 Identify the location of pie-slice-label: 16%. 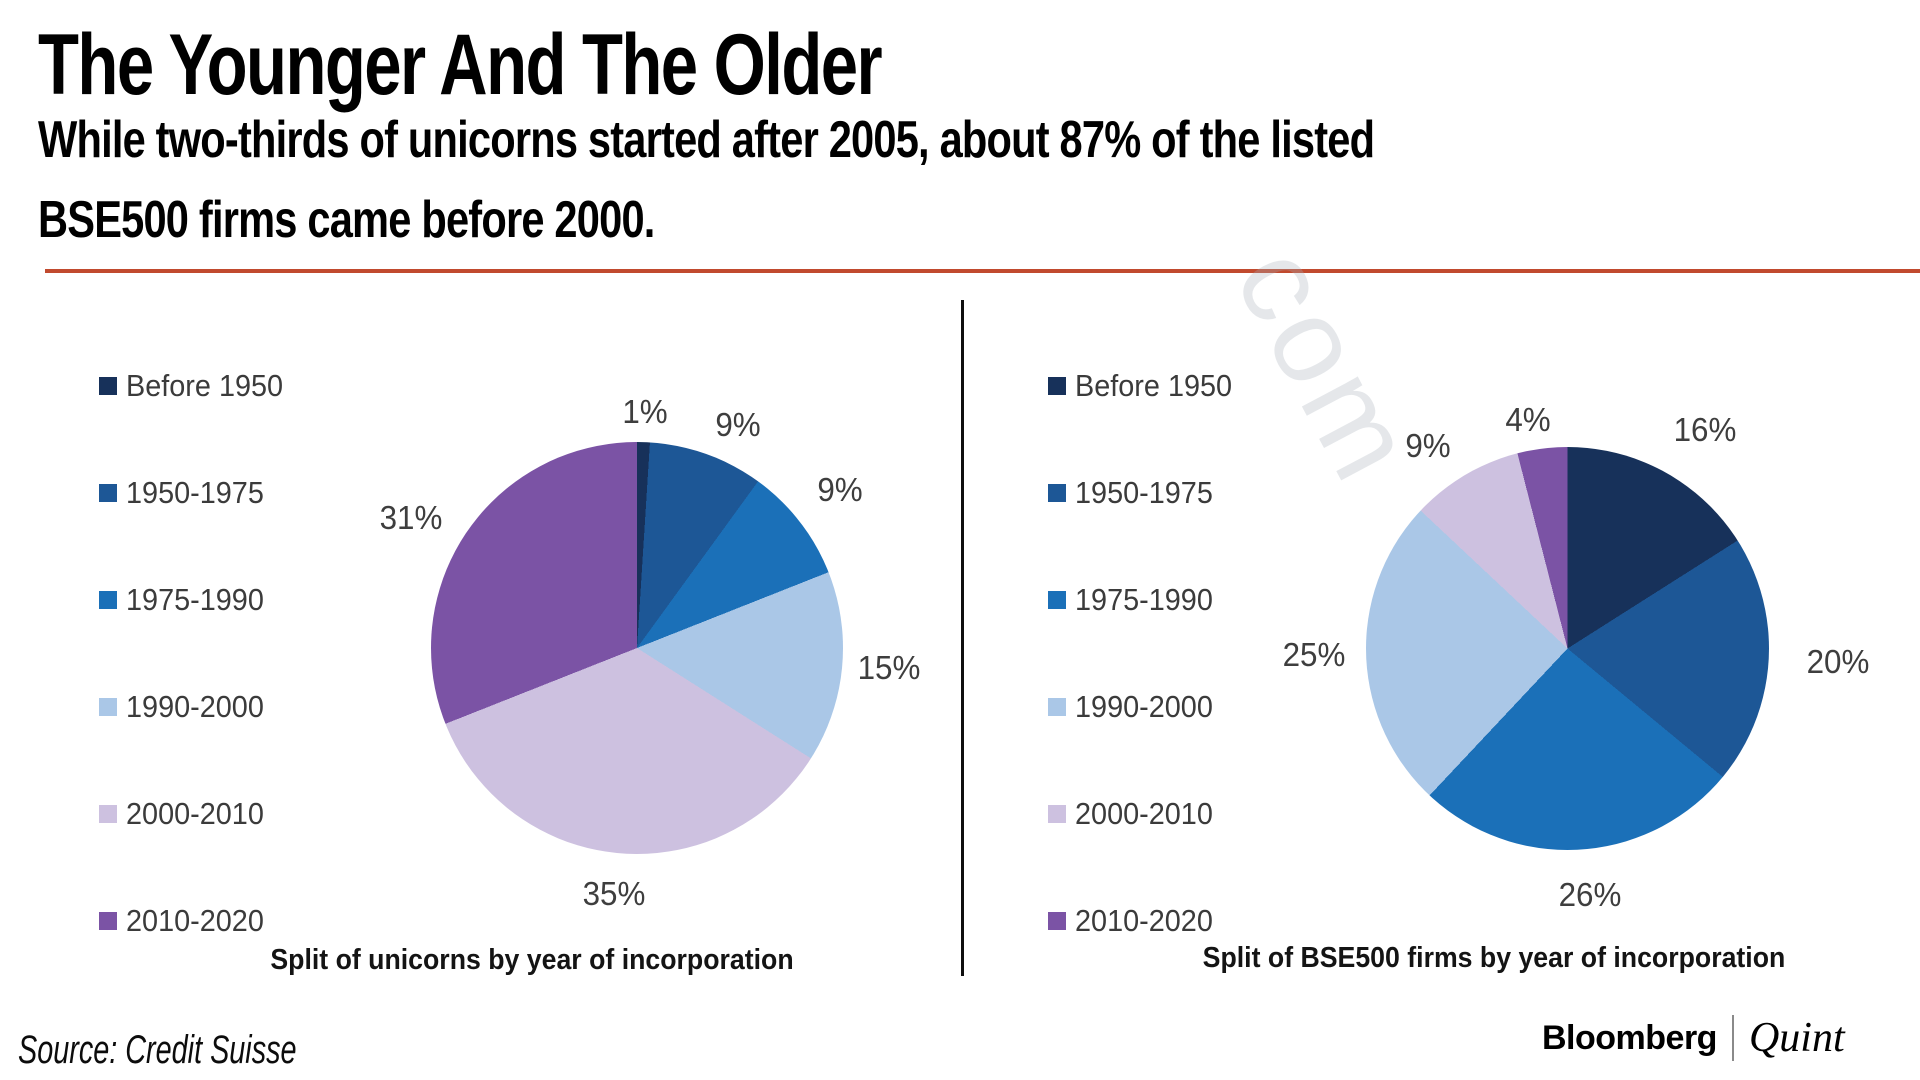
(1705, 429).